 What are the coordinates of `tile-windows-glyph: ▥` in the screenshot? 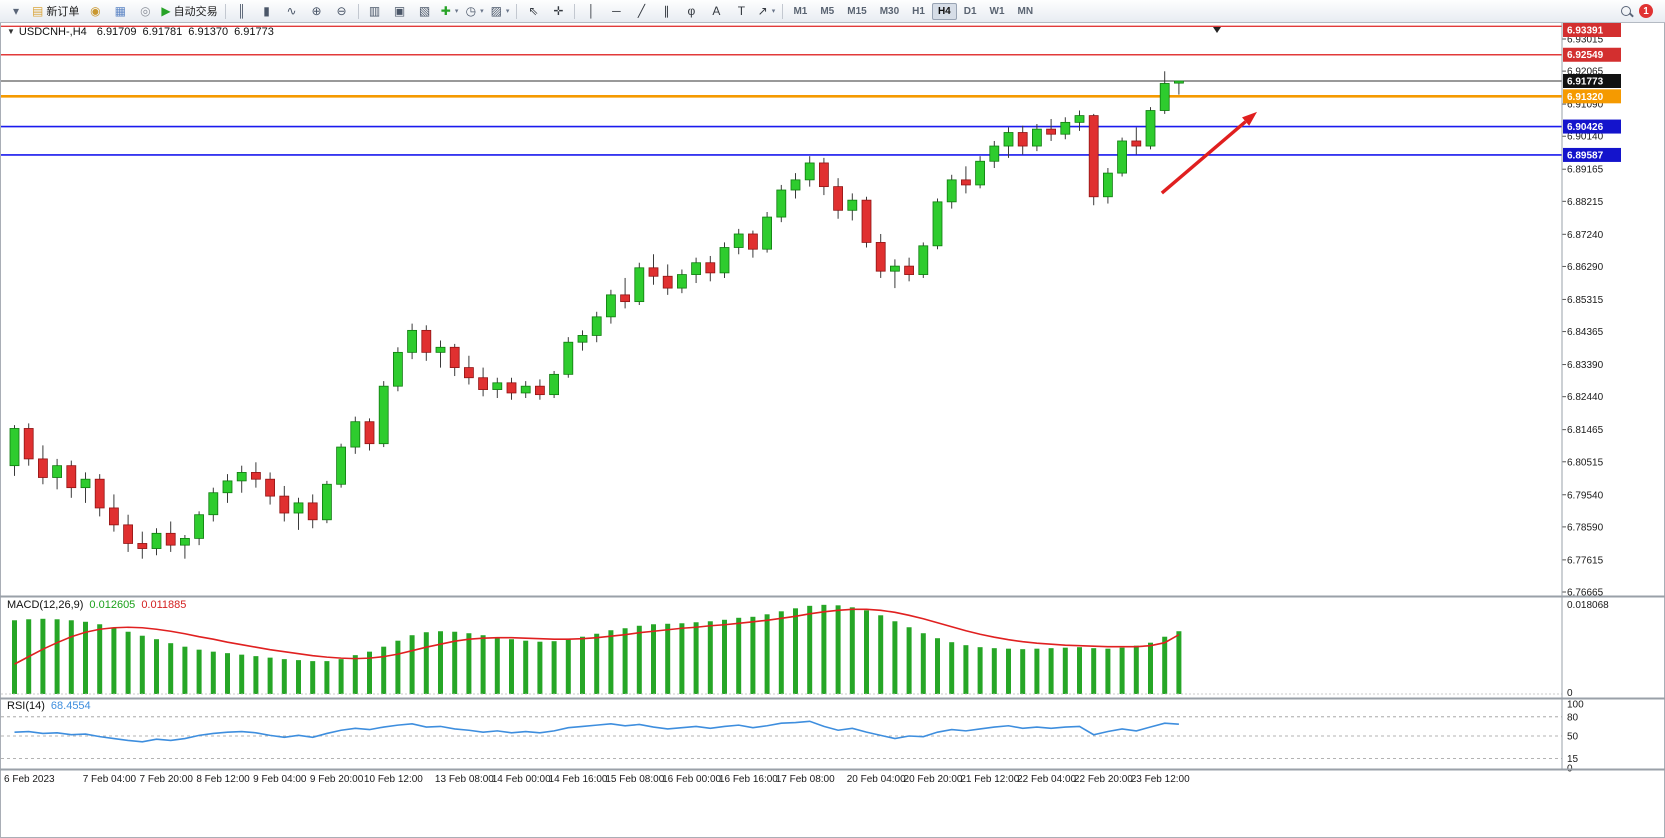 It's located at (374, 11).